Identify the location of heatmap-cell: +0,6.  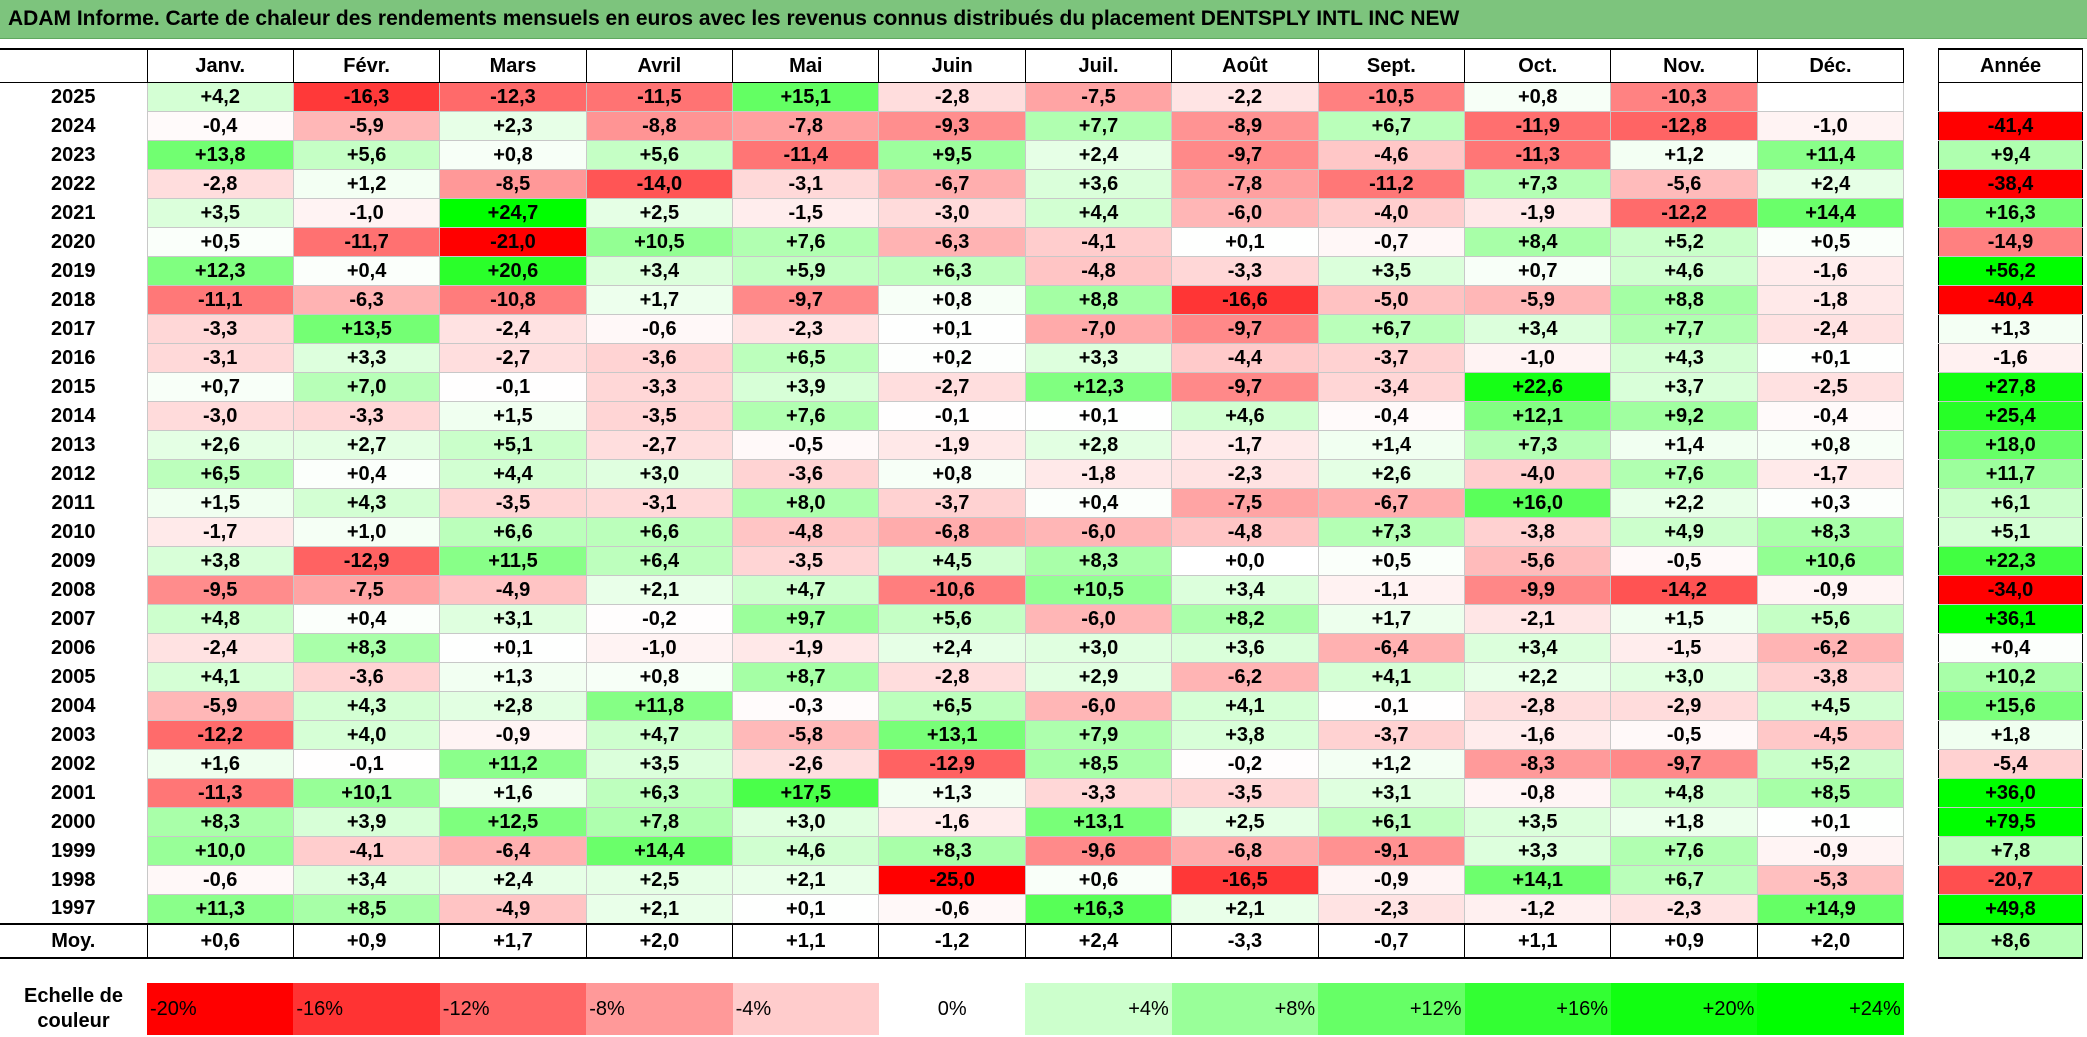
(1098, 880).